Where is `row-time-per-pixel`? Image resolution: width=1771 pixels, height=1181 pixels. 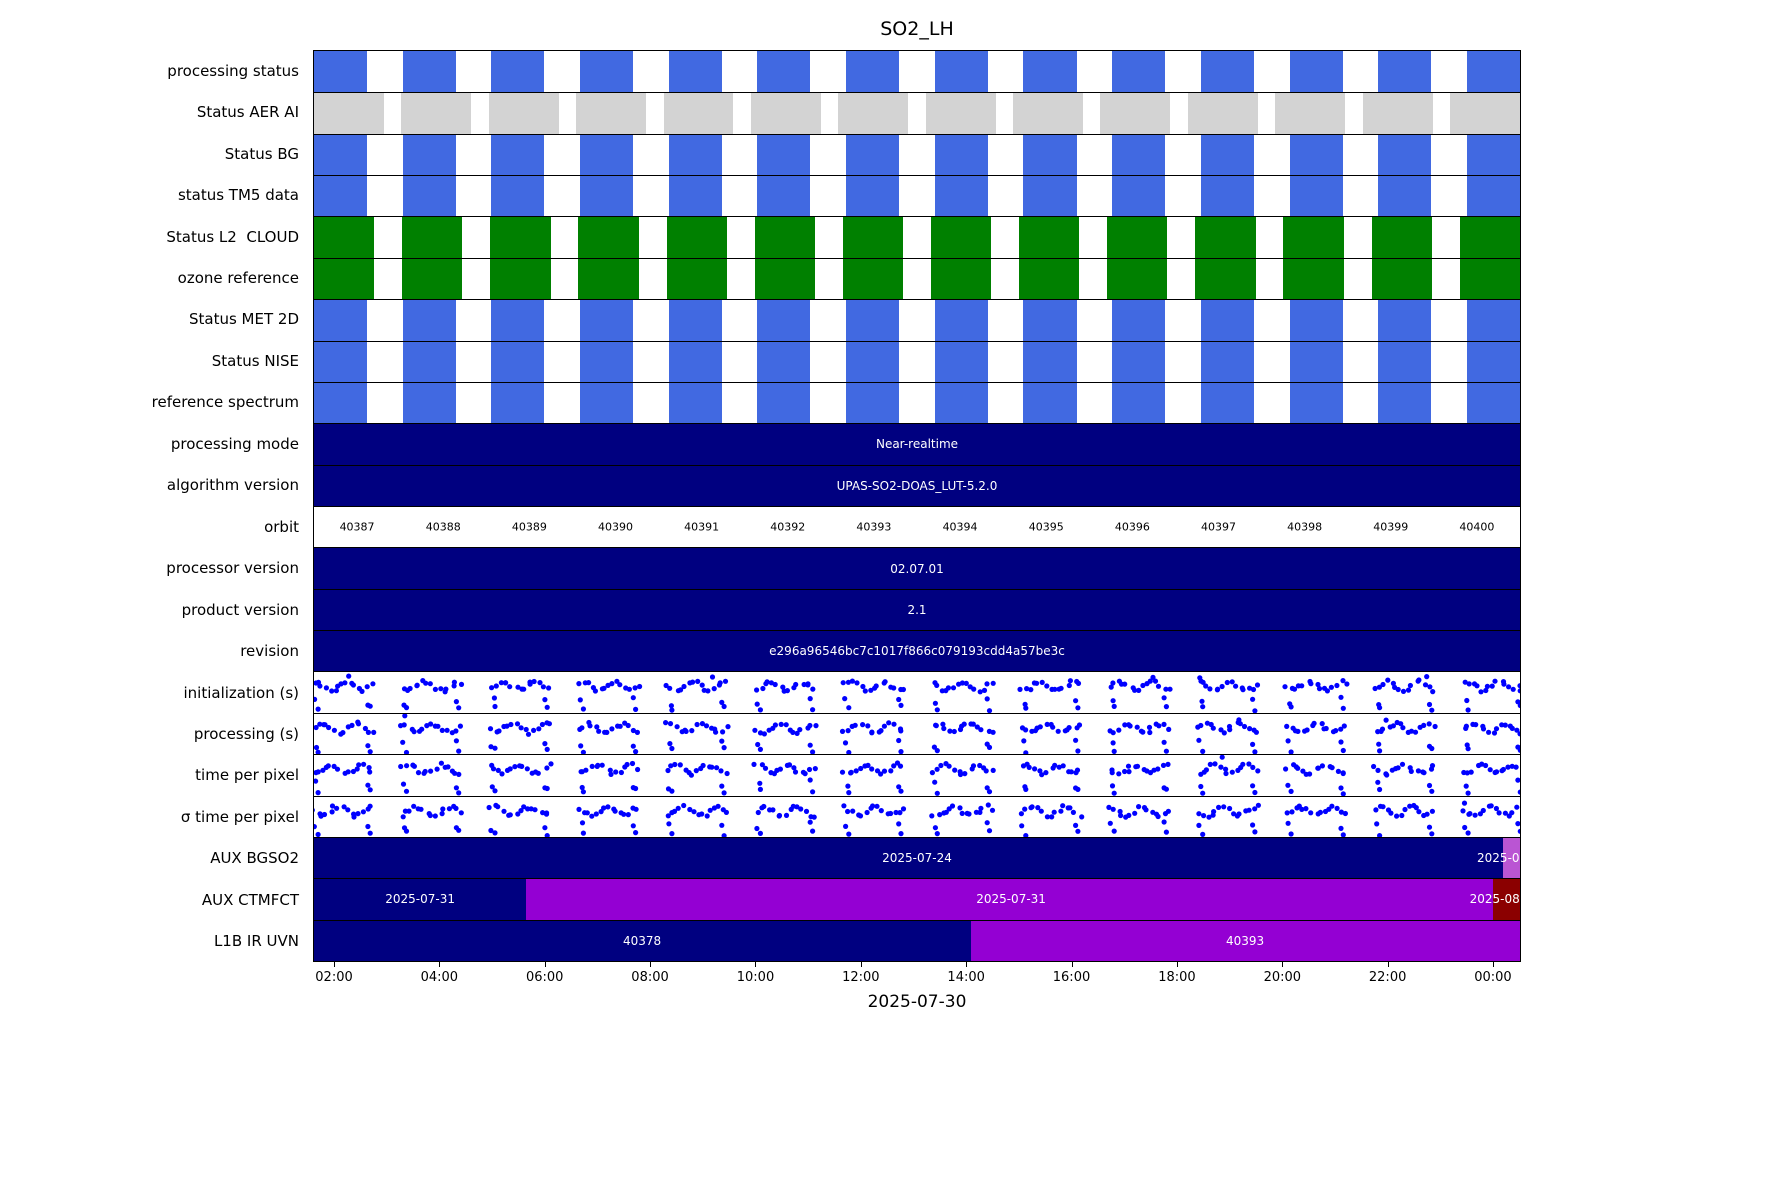 row-time-per-pixel is located at coordinates (917, 775).